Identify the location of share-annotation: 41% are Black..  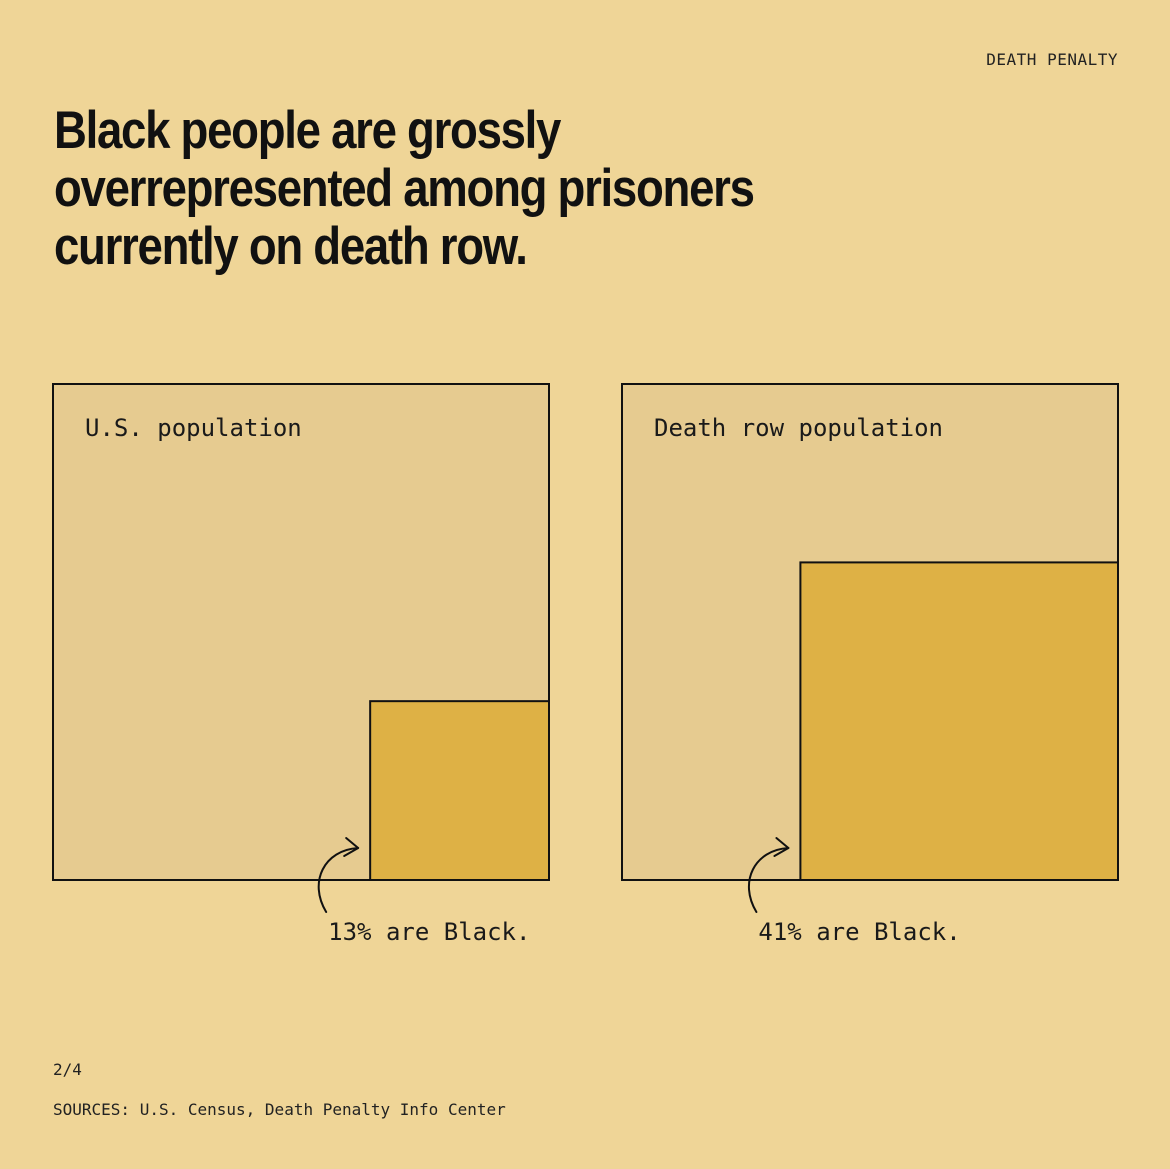
(859, 932).